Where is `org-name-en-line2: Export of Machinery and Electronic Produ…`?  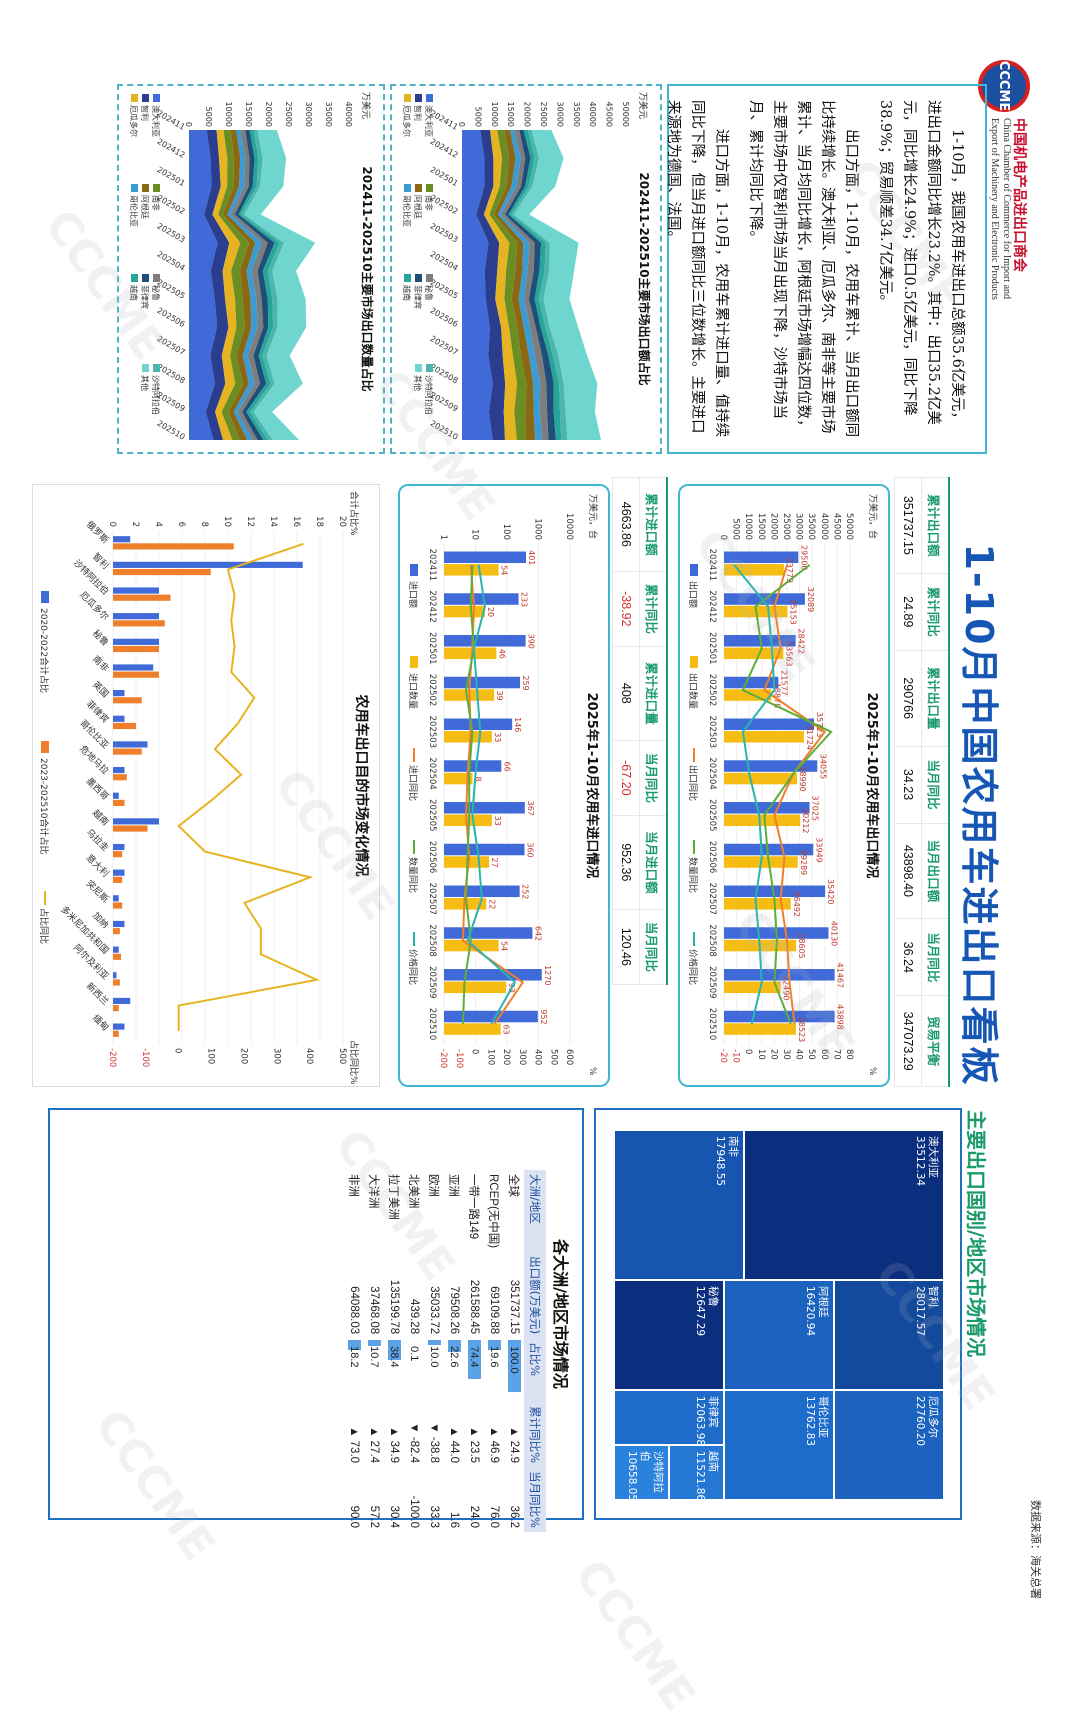 org-name-en-line2: Export of Machinery and Electronic Produ… is located at coordinates (994, 209).